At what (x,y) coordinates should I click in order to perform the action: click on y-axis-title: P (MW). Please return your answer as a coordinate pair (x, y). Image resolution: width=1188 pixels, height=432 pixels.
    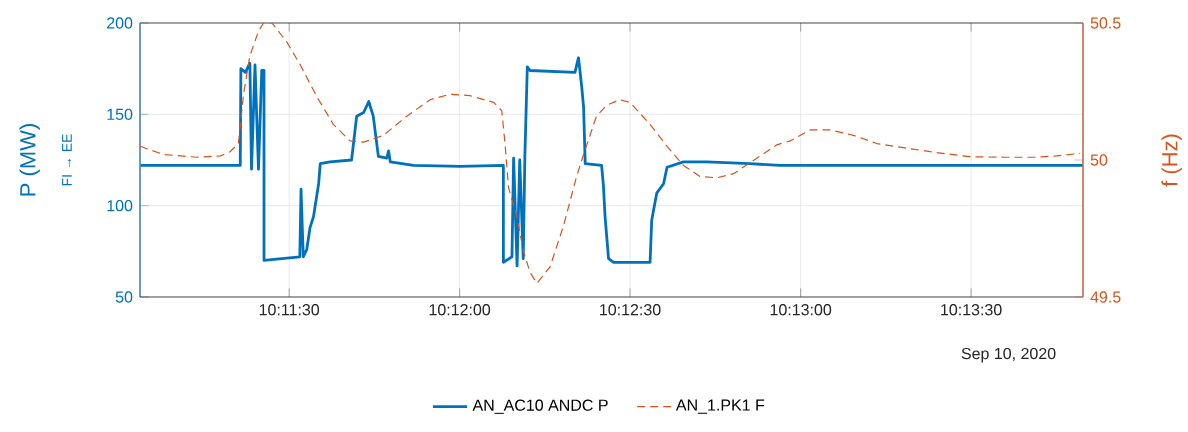
    Looking at the image, I should click on (29, 160).